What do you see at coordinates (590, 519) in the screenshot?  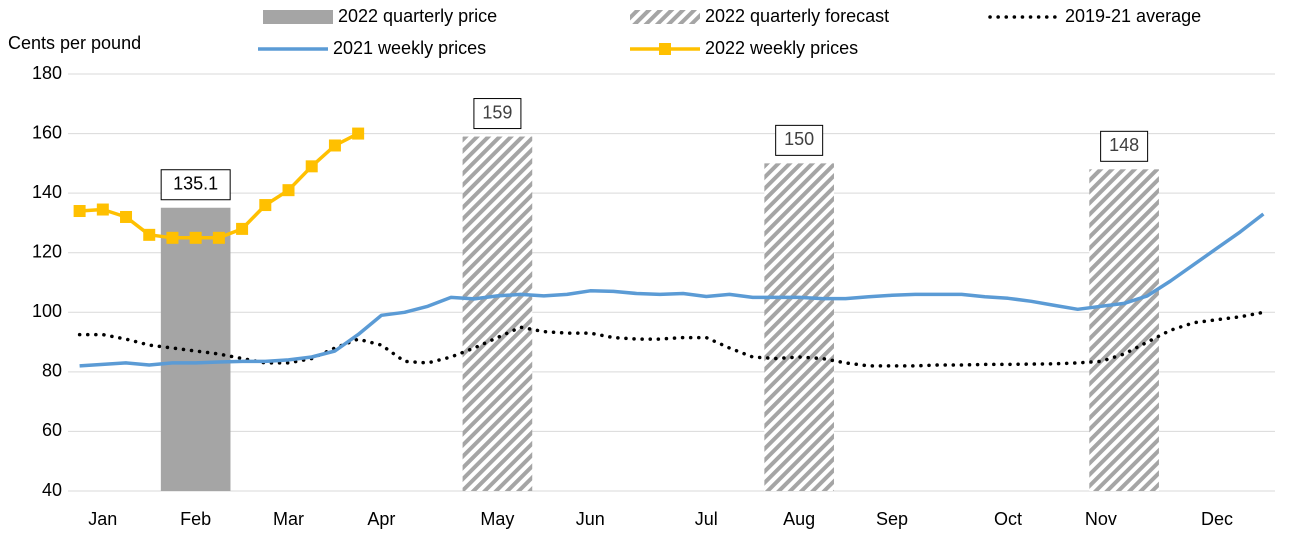 I see `x-tick-label: Jun` at bounding box center [590, 519].